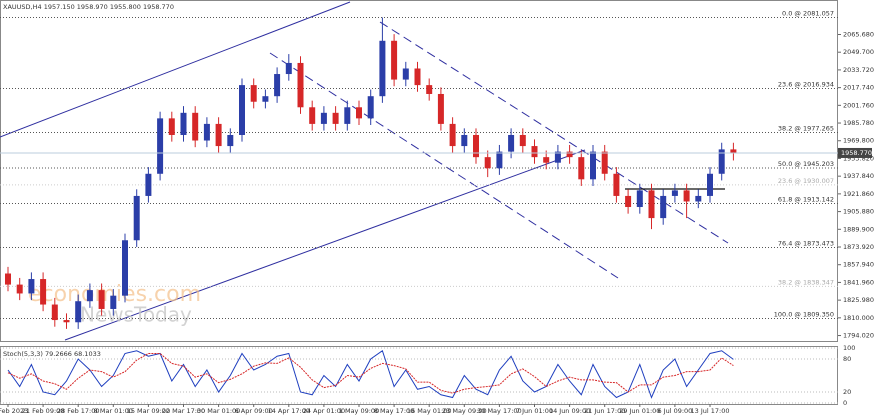 This screenshot has width=895, height=417. Describe the element at coordinates (289, 411) in the screenshot. I see `x-tick-label: 14 Apr 17:00` at that location.